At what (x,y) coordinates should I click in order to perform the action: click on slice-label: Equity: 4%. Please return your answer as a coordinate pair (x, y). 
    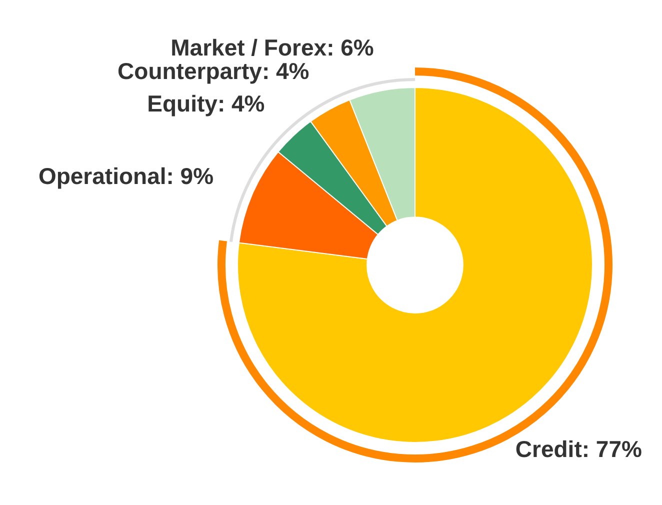
    Looking at the image, I should click on (206, 103).